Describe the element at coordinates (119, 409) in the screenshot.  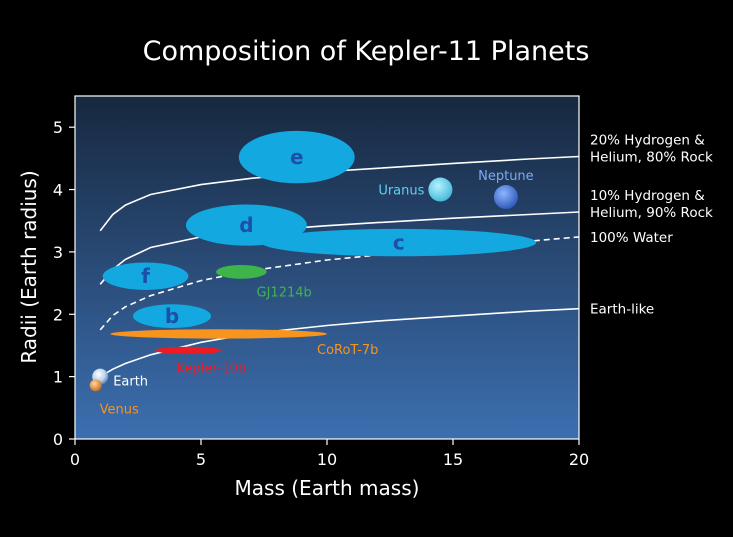
I see `solar-body-label: Venus` at that location.